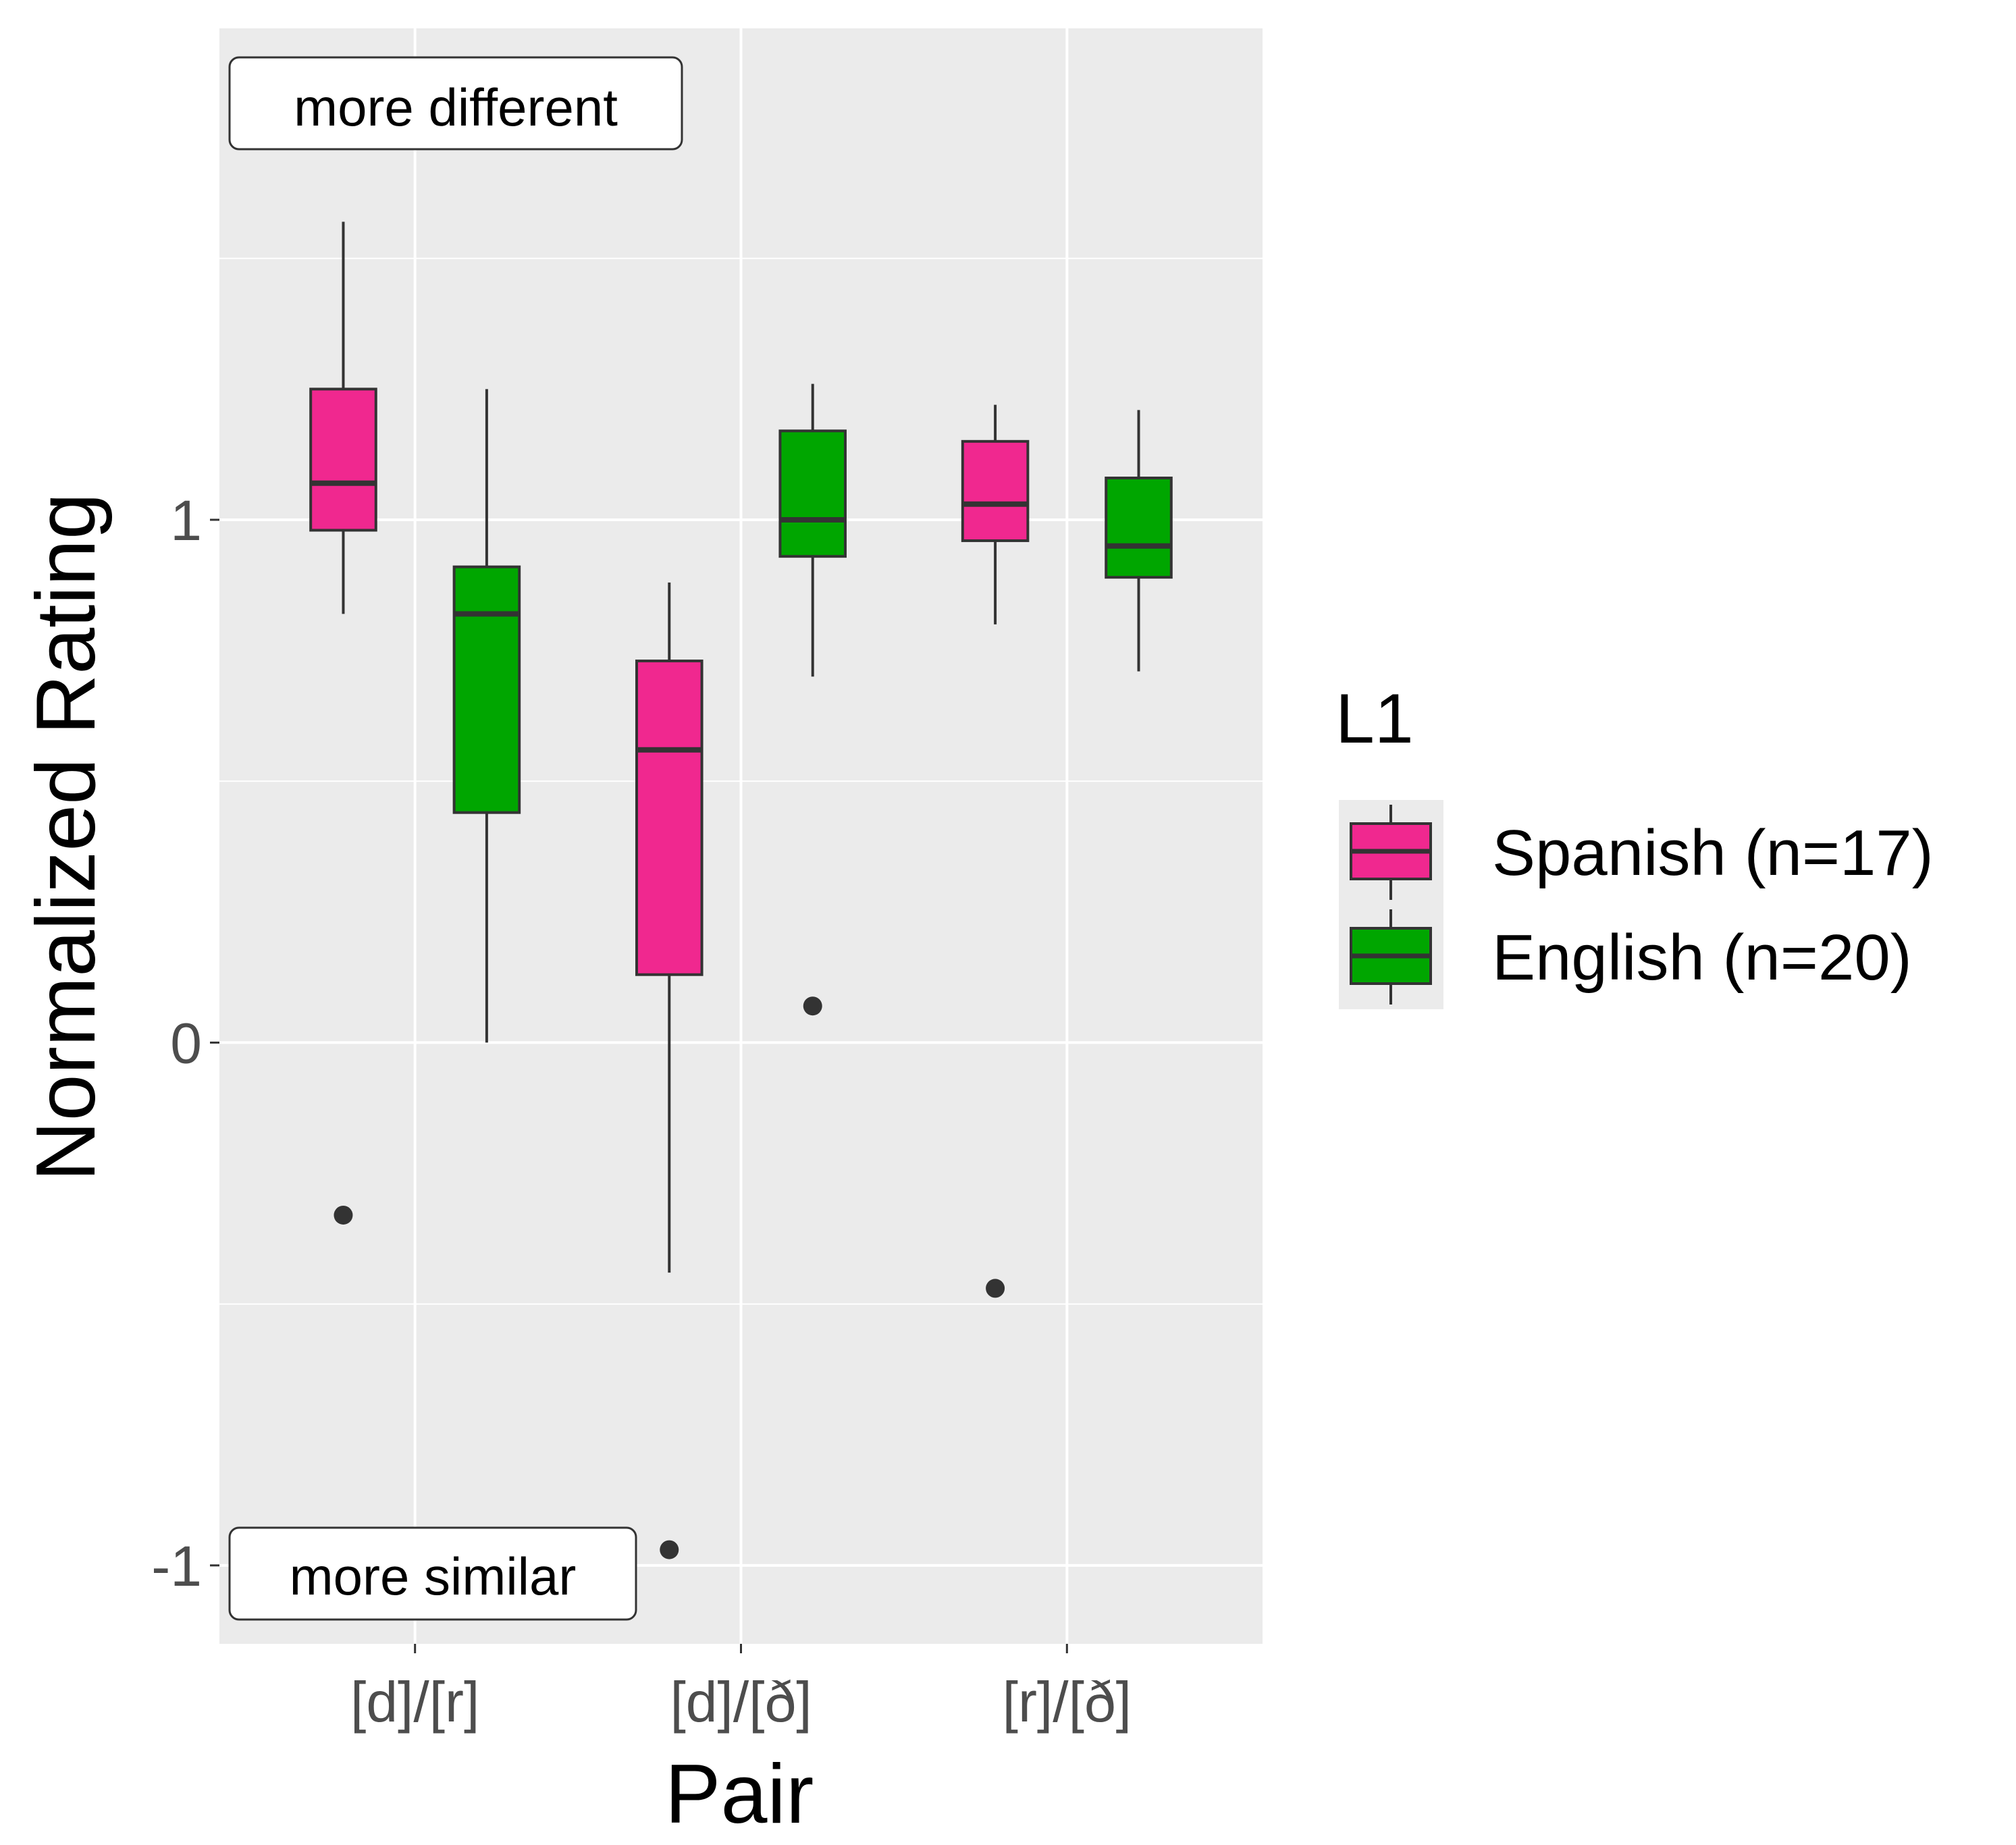 Image resolution: width=2016 pixels, height=1845 pixels. Describe the element at coordinates (456, 107) in the screenshot. I see `annotation-more-different-label: more different` at that location.